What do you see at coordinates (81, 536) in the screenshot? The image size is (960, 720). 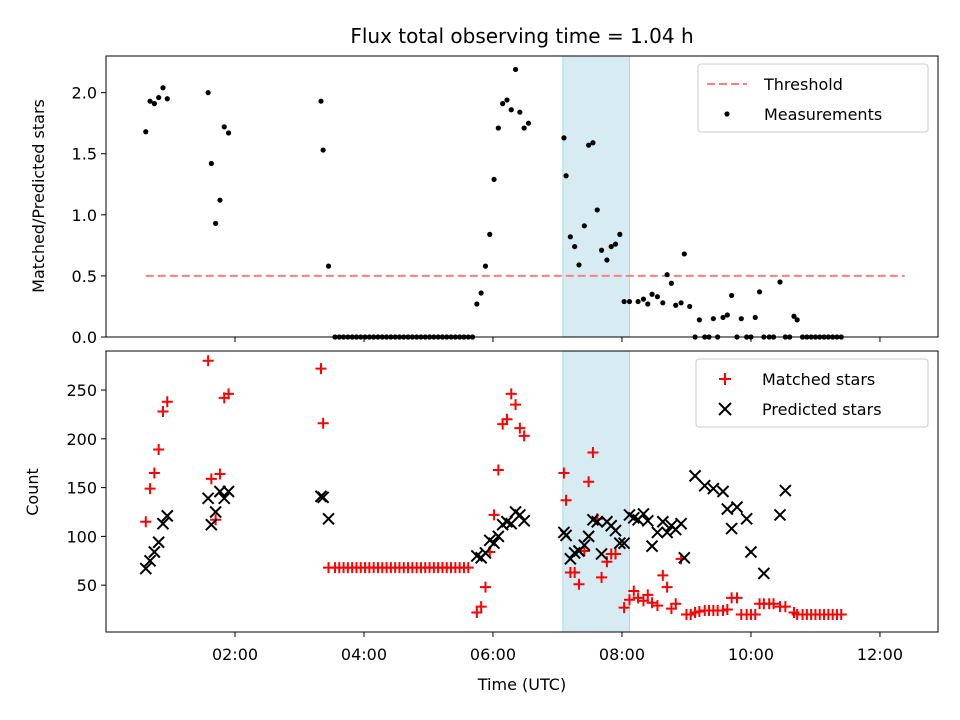 I see `y-tick-label: 100` at bounding box center [81, 536].